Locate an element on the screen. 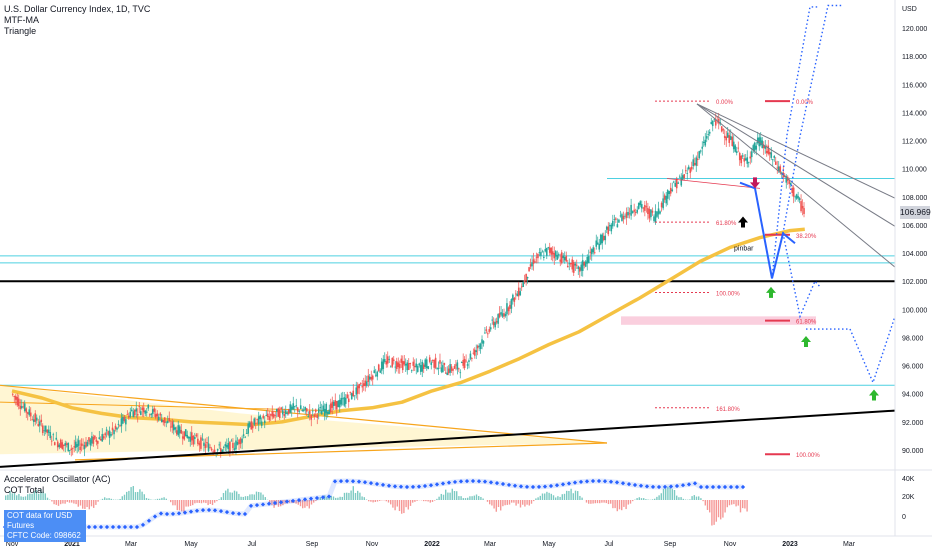  y-tick-label-5: 100.000 is located at coordinates (914, 310).